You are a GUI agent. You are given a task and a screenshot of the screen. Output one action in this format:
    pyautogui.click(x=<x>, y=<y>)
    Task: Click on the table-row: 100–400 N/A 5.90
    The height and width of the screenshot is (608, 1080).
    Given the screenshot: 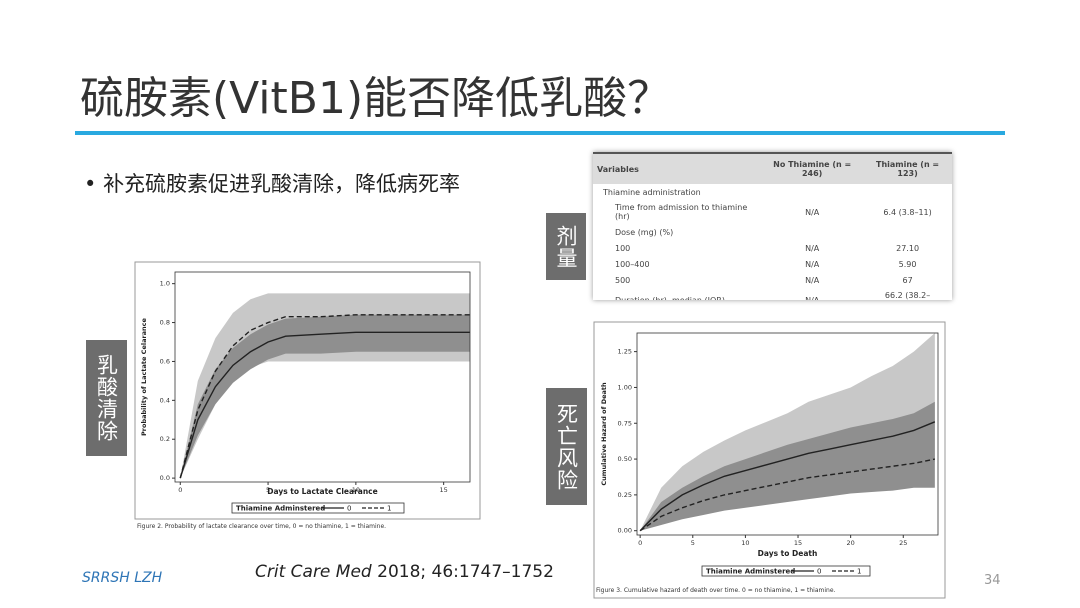 What is the action you would take?
    pyautogui.click(x=772, y=264)
    